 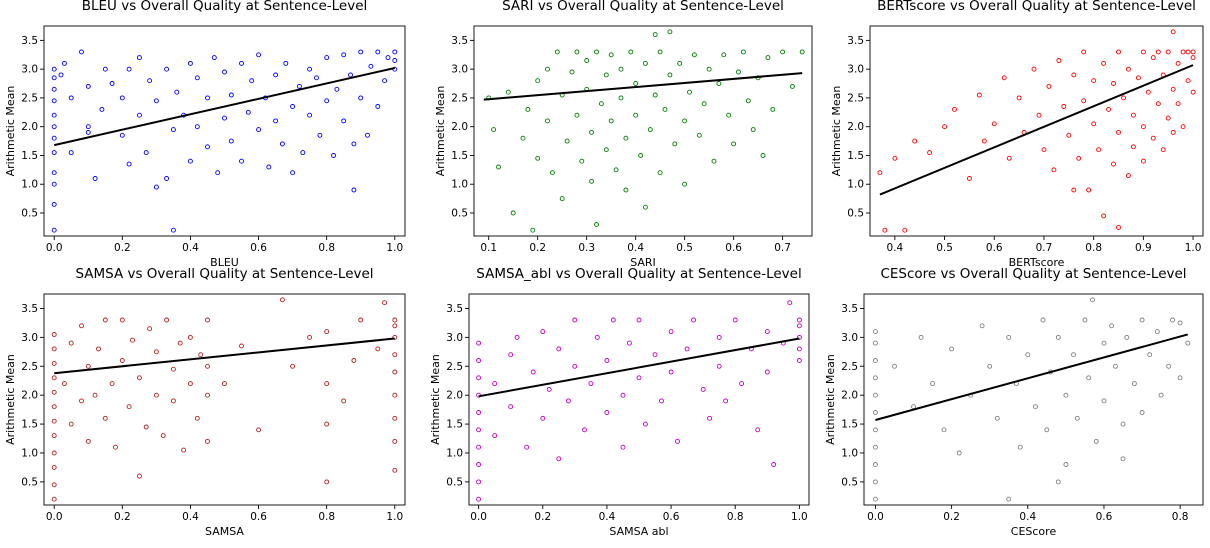 What do you see at coordinates (224, 531) in the screenshot?
I see `x-axis-label: SAMSA` at bounding box center [224, 531].